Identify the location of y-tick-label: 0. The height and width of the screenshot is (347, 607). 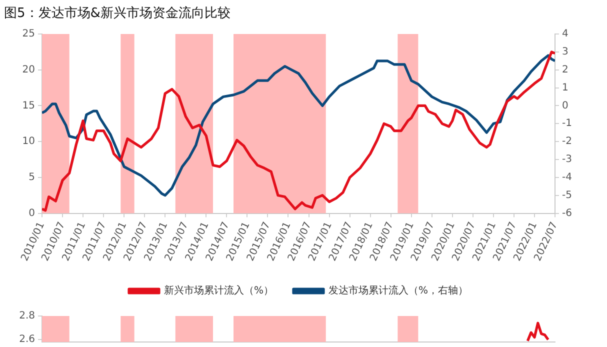
(31, 213).